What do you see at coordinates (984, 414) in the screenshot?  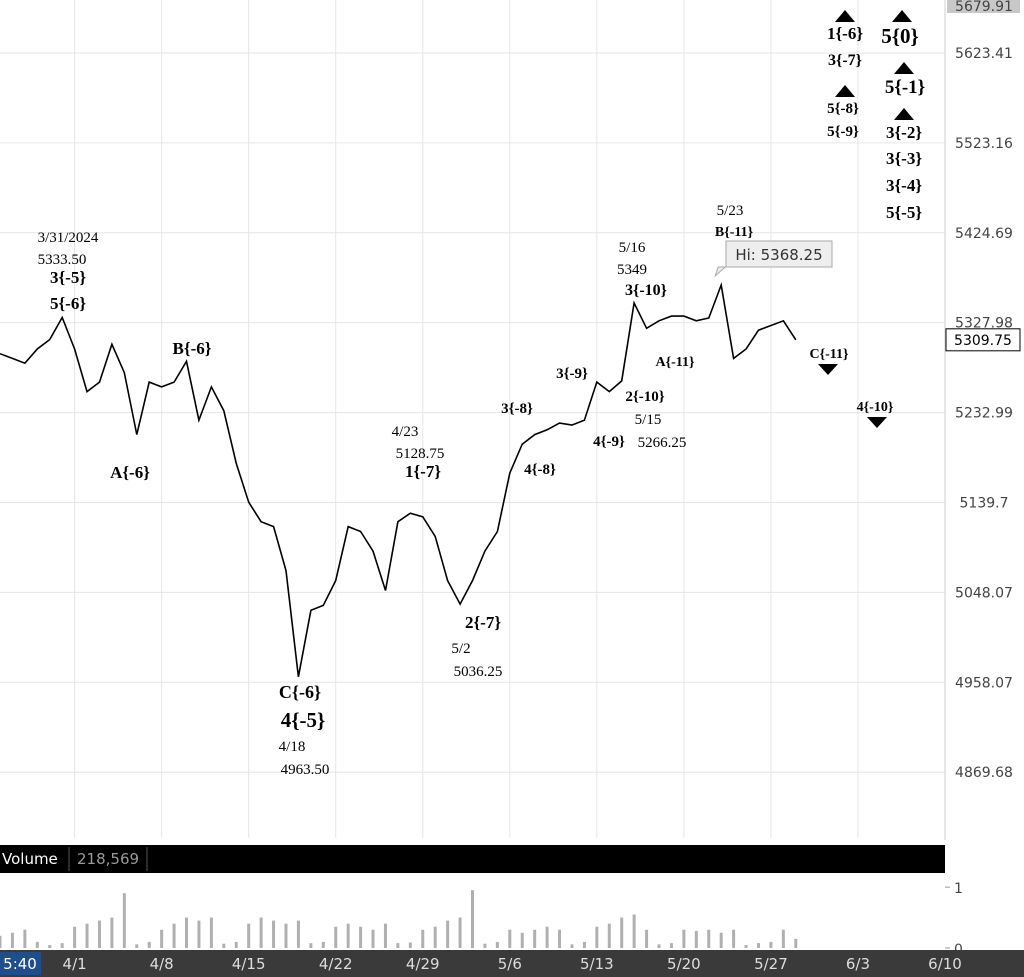 I see `y-tick-label: 5232.99` at bounding box center [984, 414].